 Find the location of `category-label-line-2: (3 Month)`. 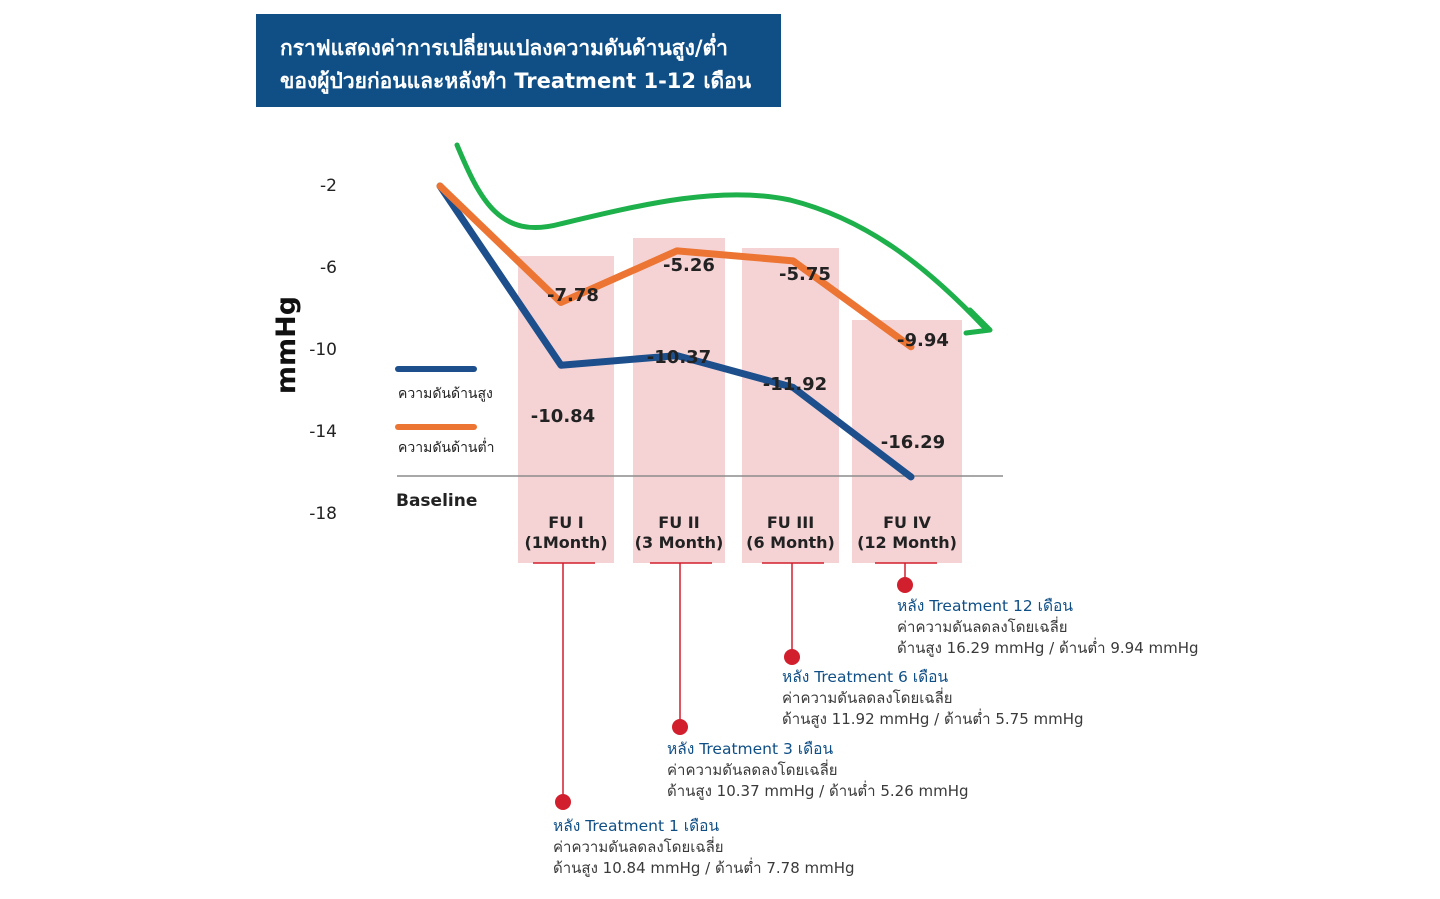

category-label-line-2: (3 Month) is located at coordinates (679, 542).